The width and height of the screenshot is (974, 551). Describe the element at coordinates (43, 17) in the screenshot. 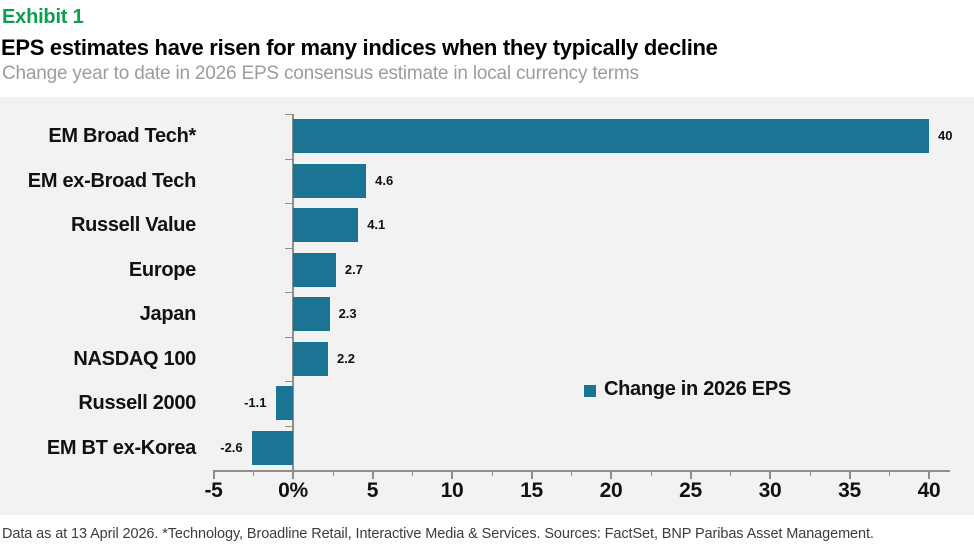

I see `exhibit-label: Exhibit 1` at that location.